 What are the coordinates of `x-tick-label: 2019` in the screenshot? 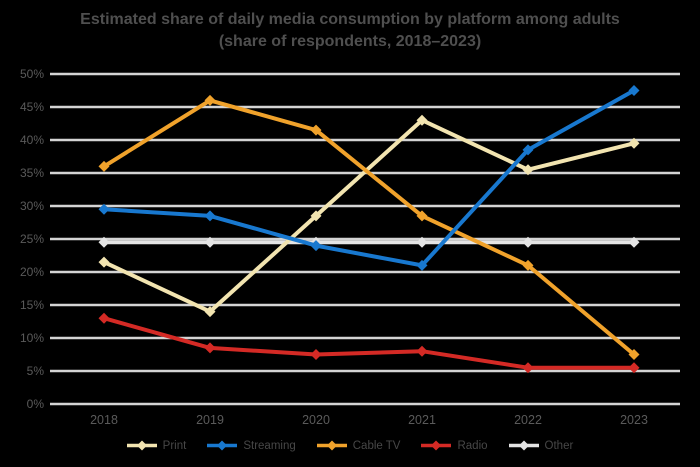 It's located at (210, 420).